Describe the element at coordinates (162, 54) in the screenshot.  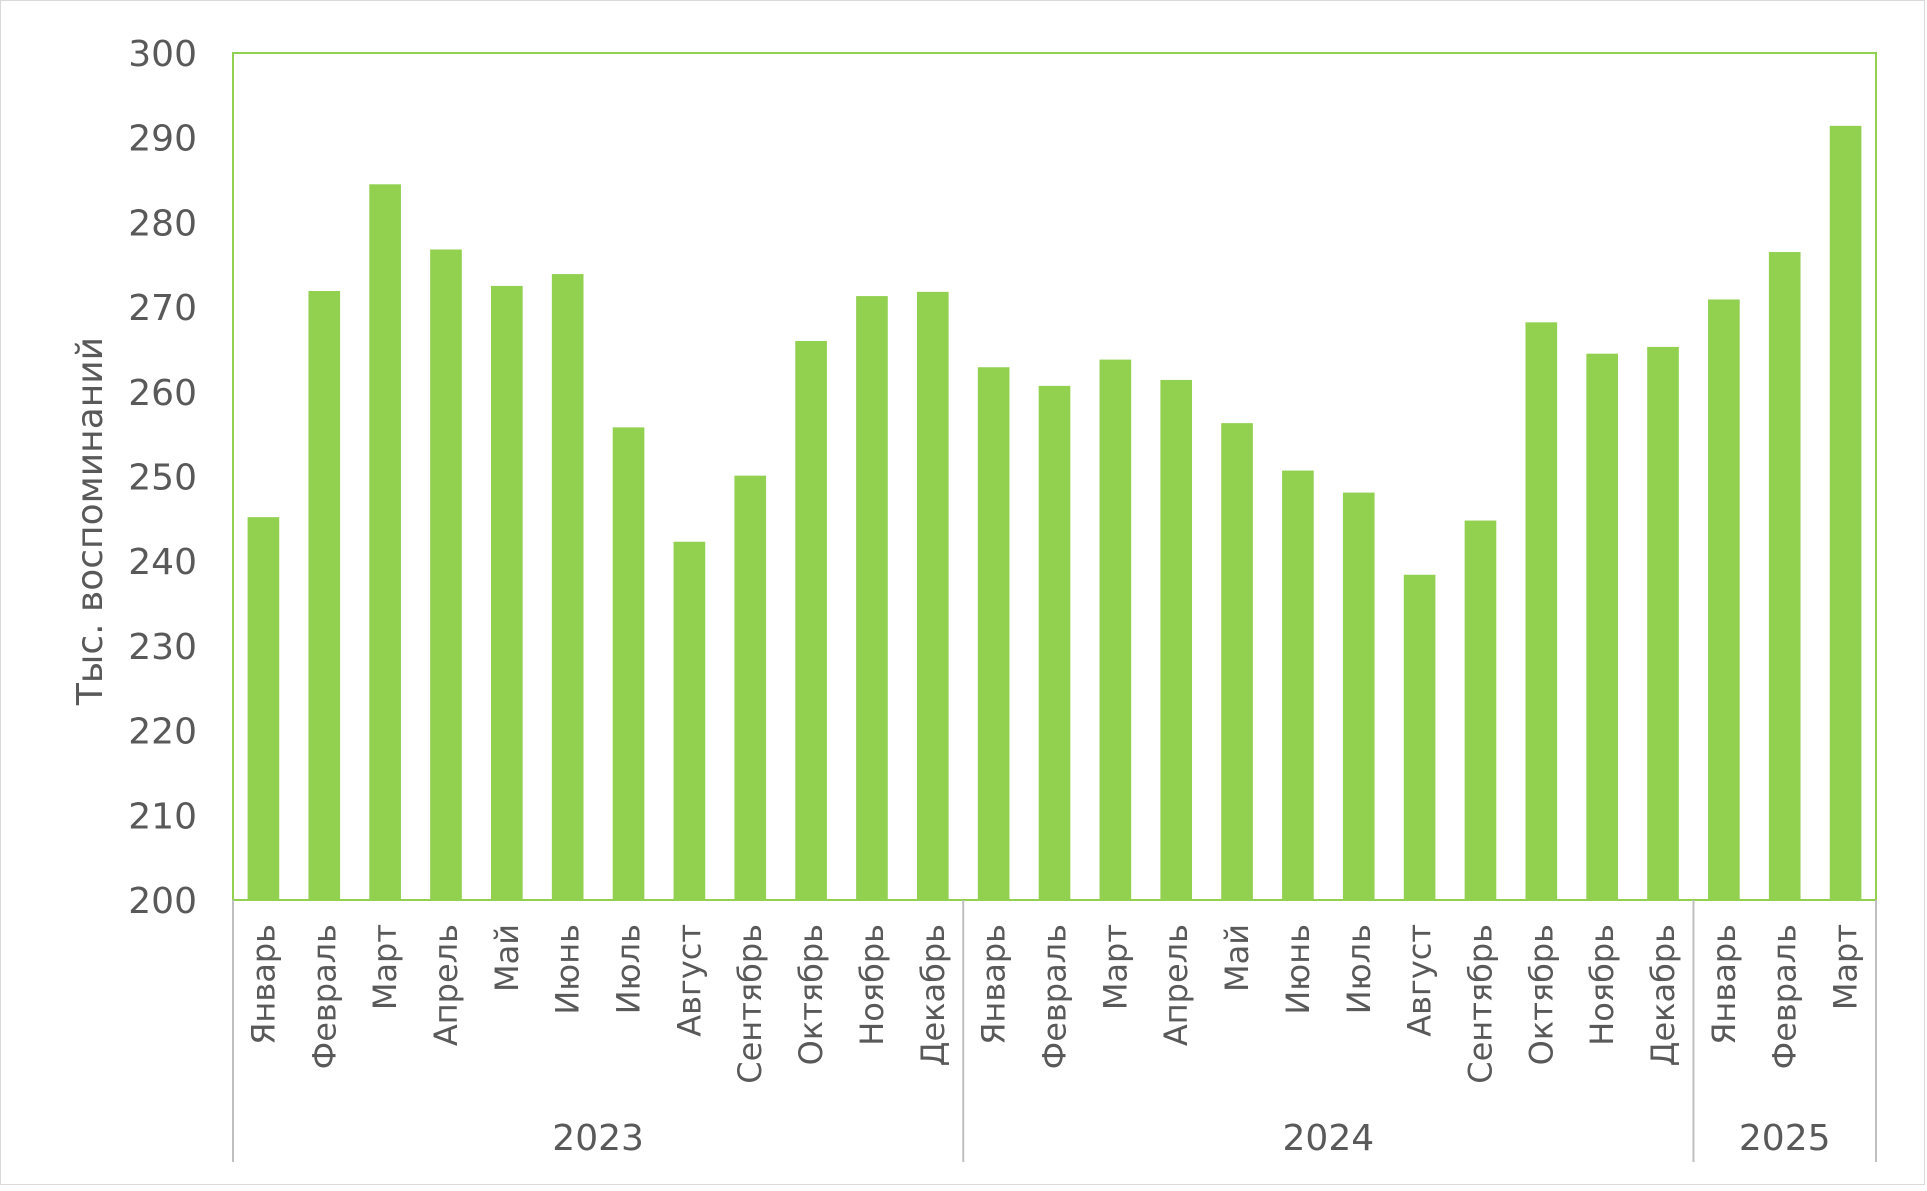
I see `y-tick-label: 300` at that location.